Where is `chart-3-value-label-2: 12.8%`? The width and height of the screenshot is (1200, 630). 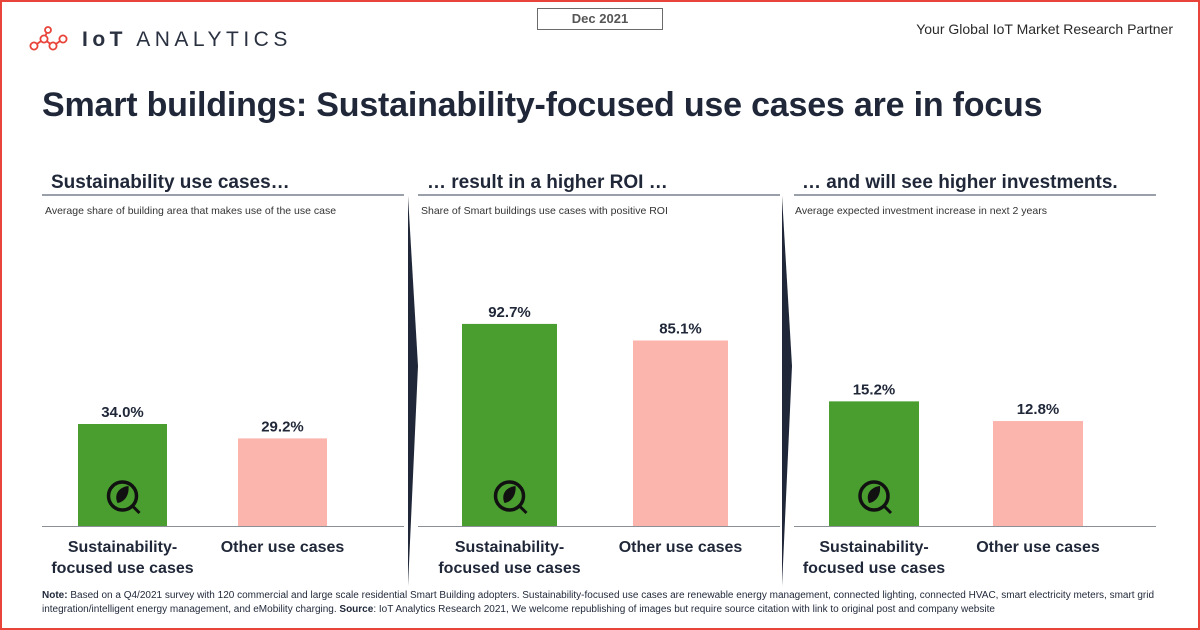
chart-3-value-label-2: 12.8% is located at coordinates (1038, 409).